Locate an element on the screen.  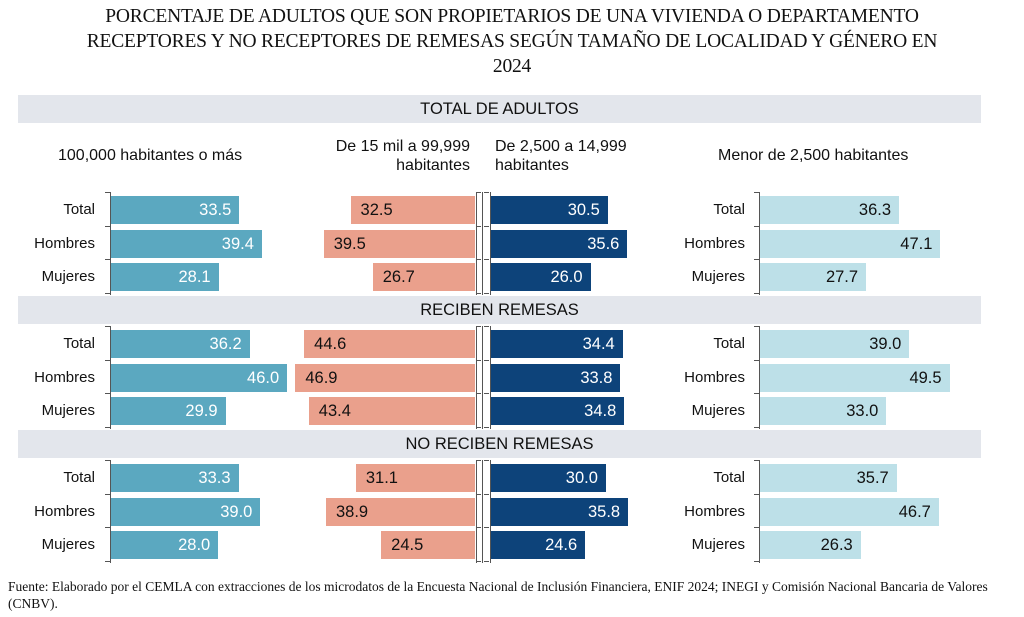
bar-value-label: 32.5 is located at coordinates (376, 210).